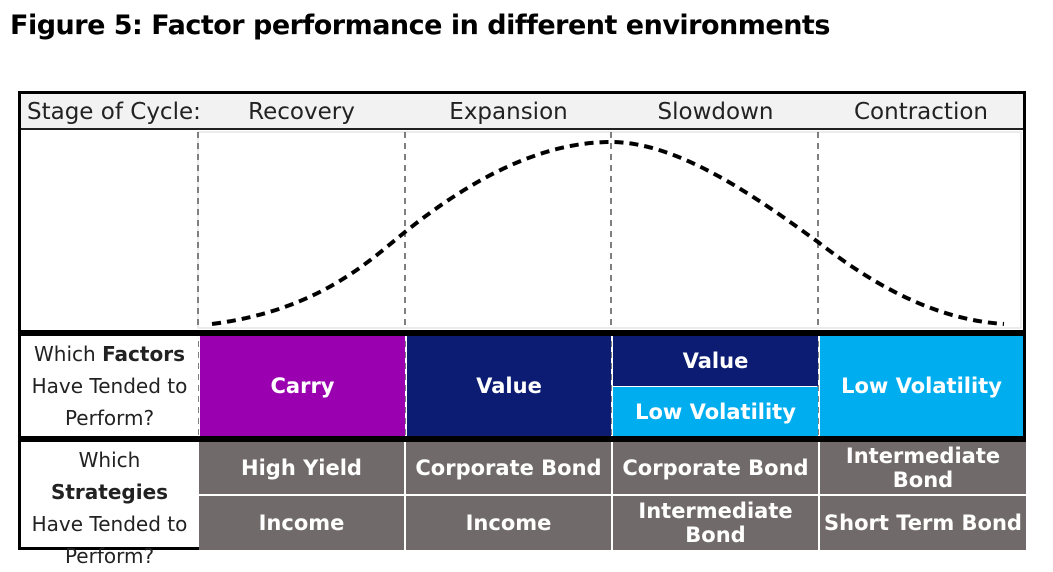 The height and width of the screenshot is (572, 1053). I want to click on factors-label-line2: Have Tended to, so click(109, 386).